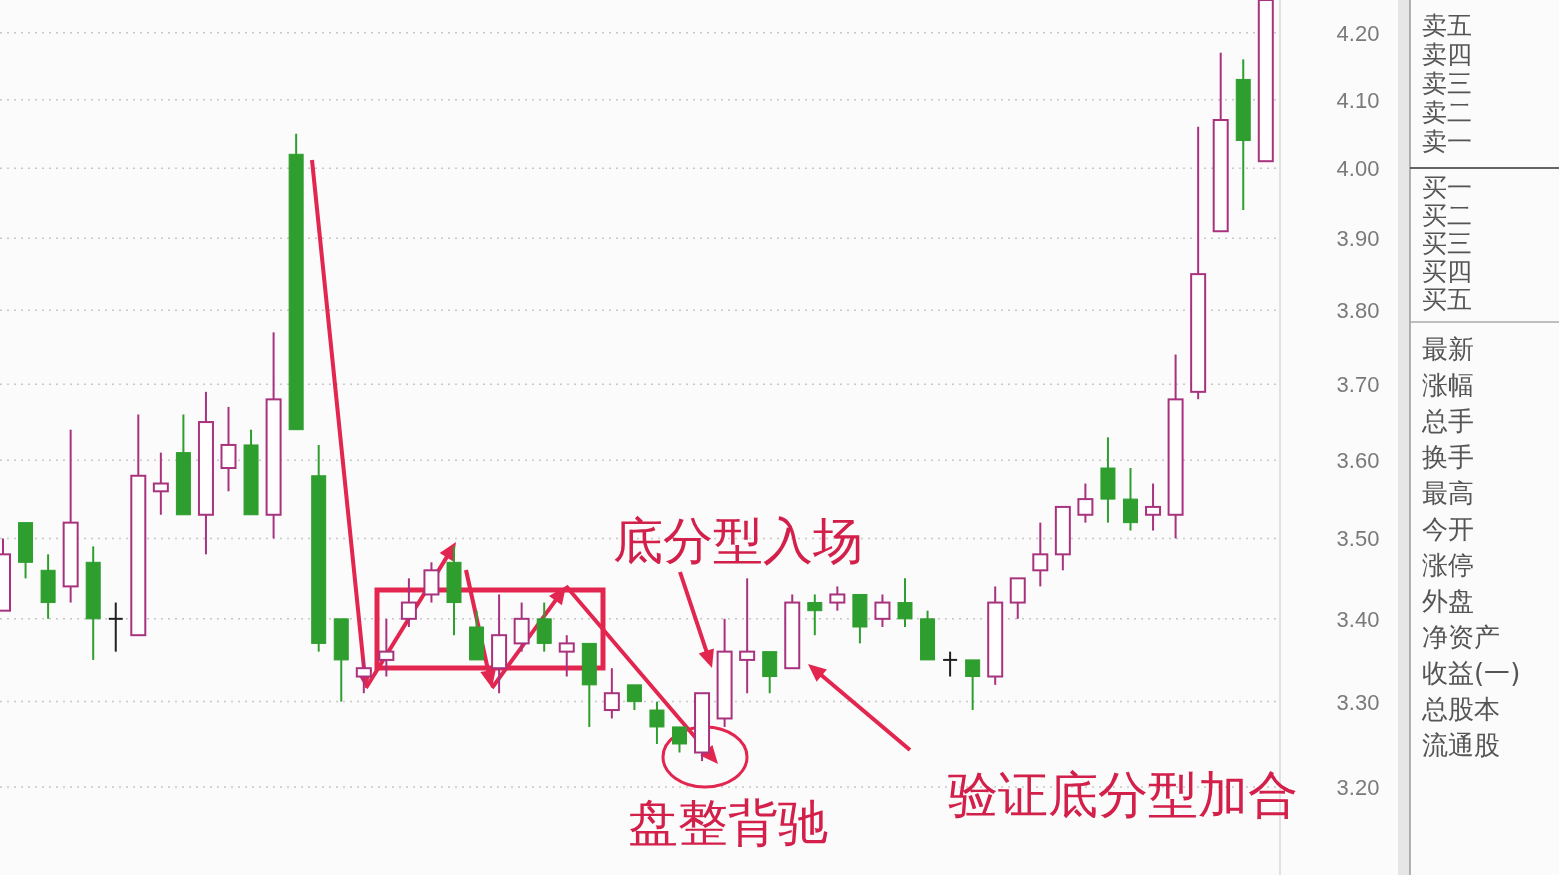 The width and height of the screenshot is (1559, 875). What do you see at coordinates (1447, 112) in the screenshot?
I see `text: 卖二` at bounding box center [1447, 112].